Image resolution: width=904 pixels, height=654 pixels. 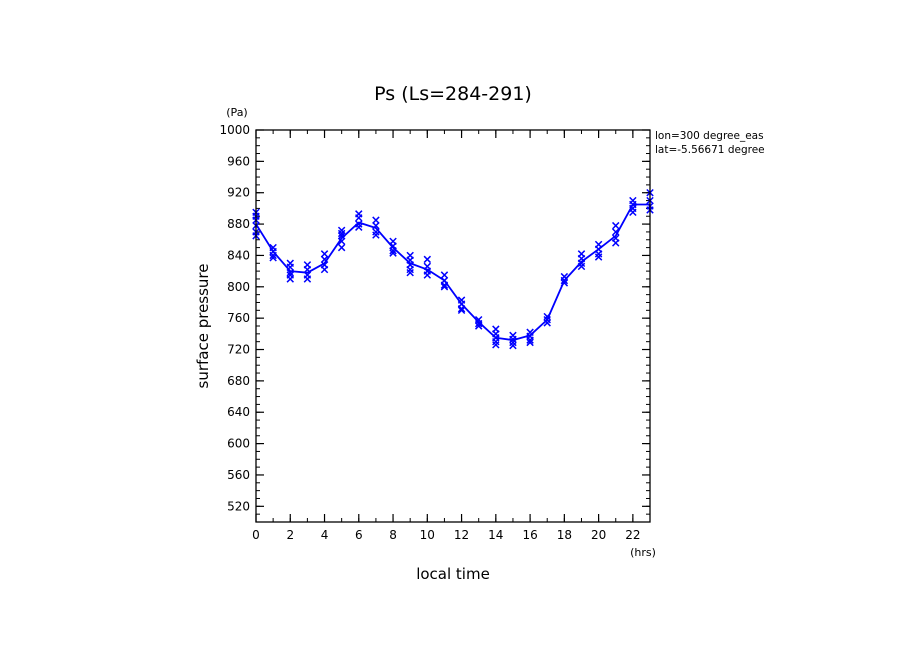 I want to click on y-tick-label: 800, so click(x=238, y=287).